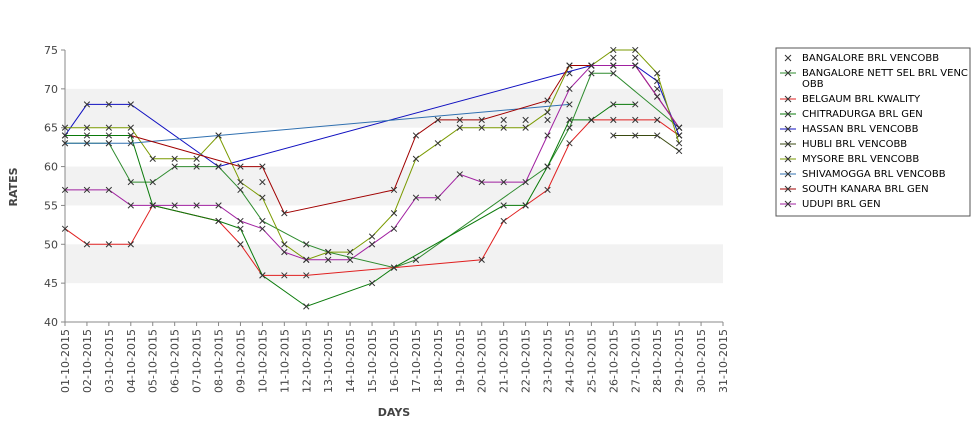  I want to click on legend-label: BANGALORE NETT SEL BRL VENC OBB, so click(885, 79).